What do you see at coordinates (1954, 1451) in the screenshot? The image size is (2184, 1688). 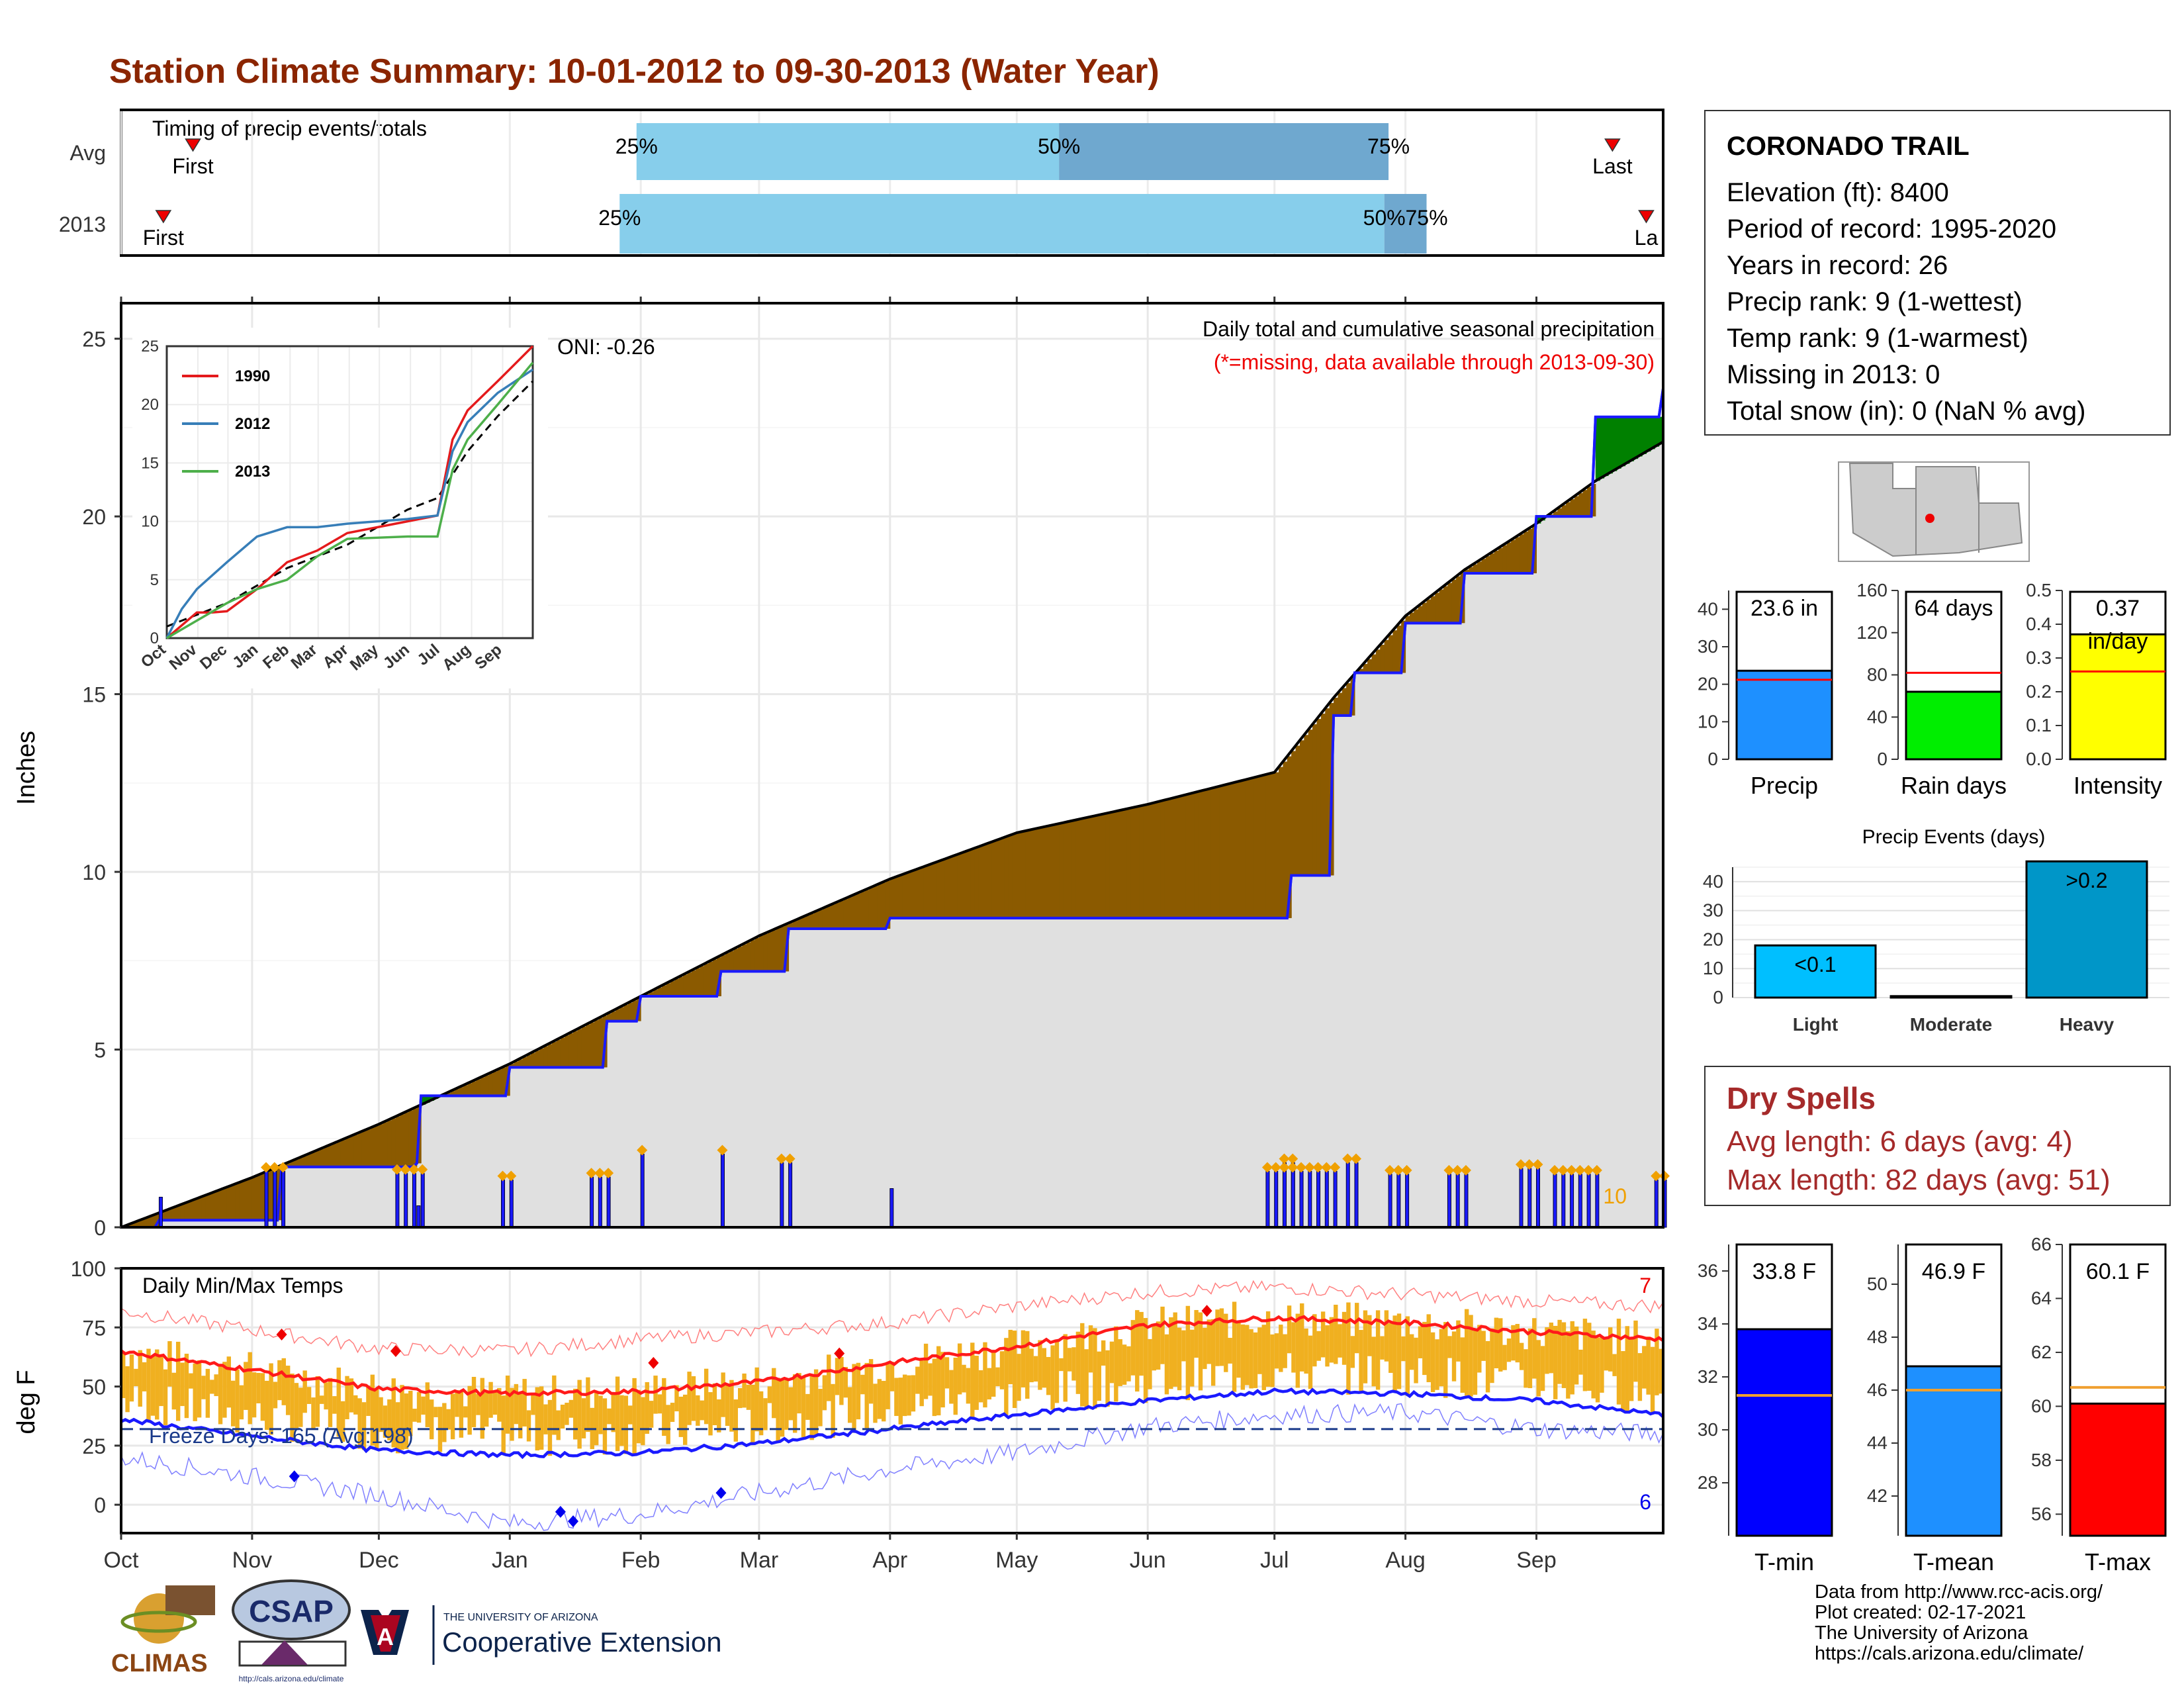 I see `temp-mini-bar-t_mean` at bounding box center [1954, 1451].